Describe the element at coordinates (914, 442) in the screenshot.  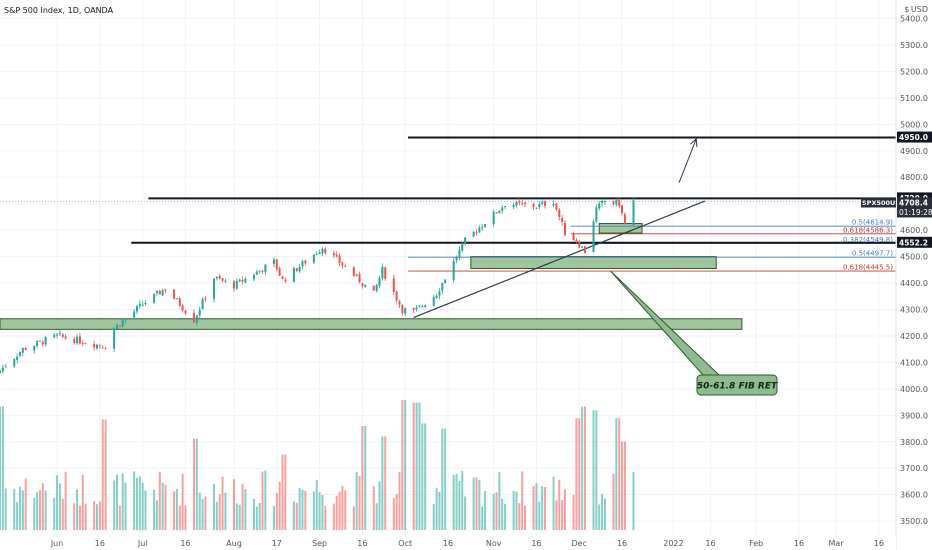
I see `price-tick-label: 3800.0` at that location.